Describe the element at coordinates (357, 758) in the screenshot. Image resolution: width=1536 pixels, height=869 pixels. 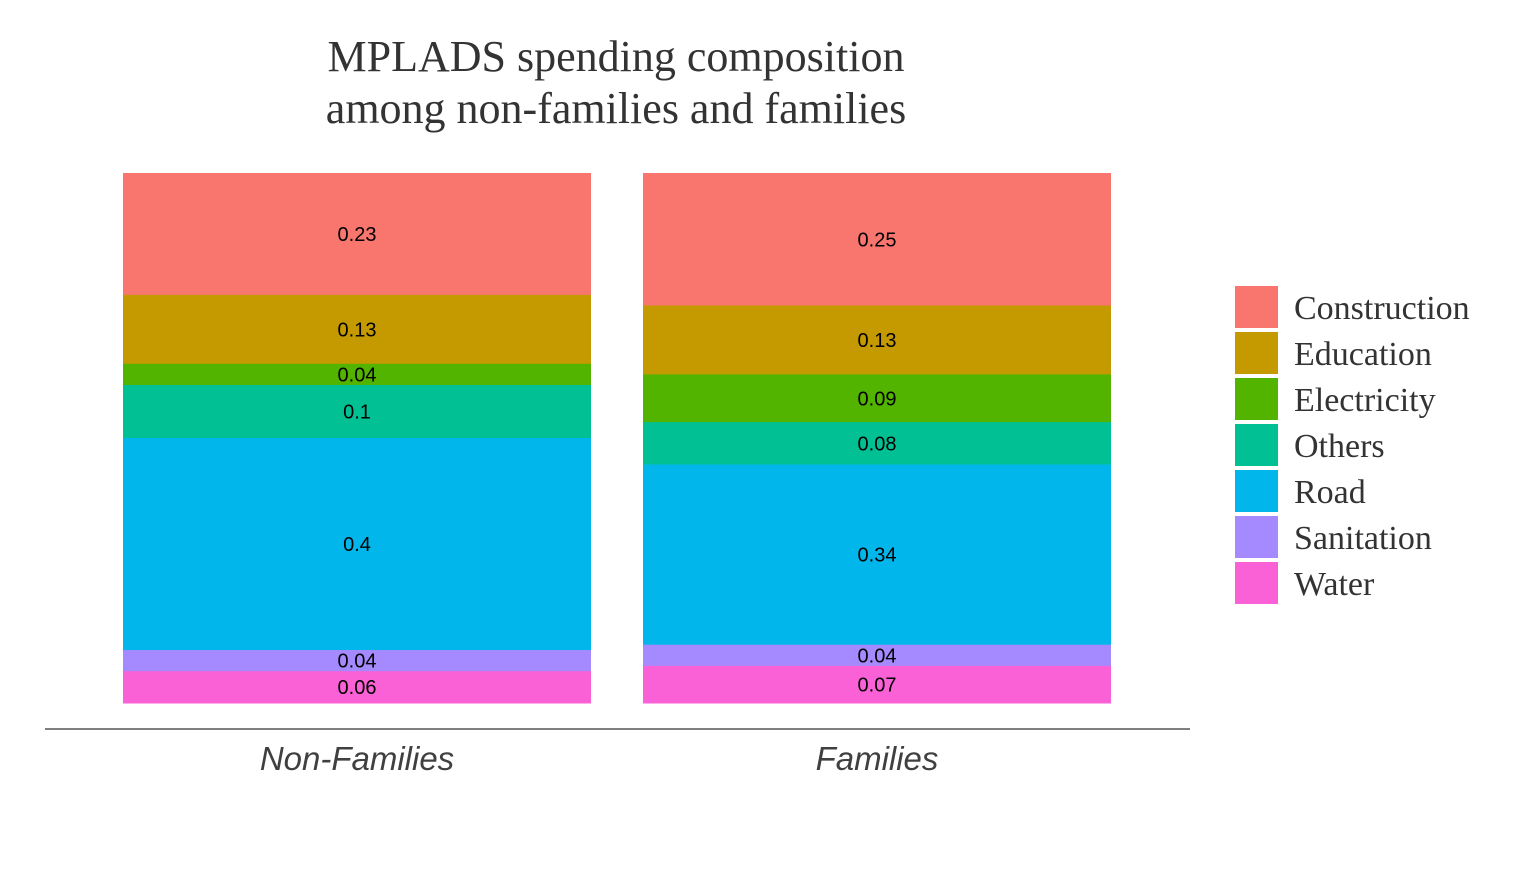
I see `x-tick-label-non-families: Non-Families` at that location.